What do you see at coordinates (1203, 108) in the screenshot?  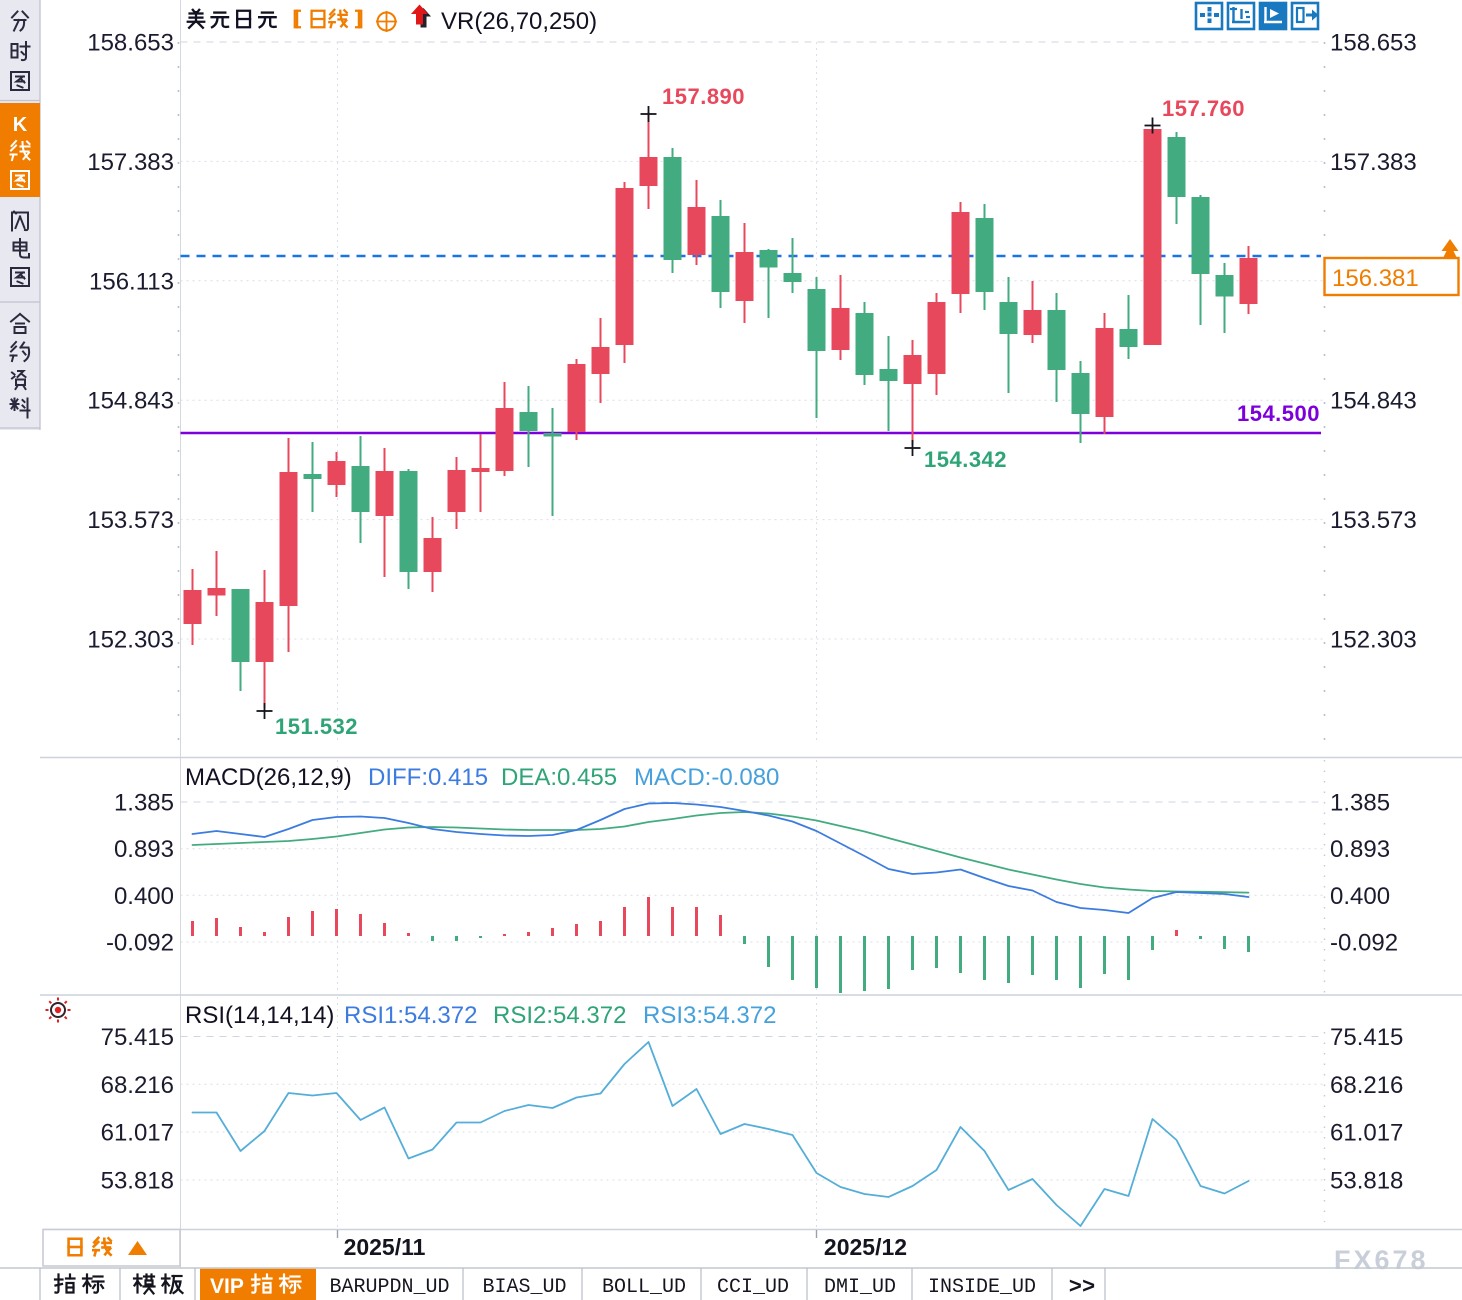 I see `svg-text: 157.760` at bounding box center [1203, 108].